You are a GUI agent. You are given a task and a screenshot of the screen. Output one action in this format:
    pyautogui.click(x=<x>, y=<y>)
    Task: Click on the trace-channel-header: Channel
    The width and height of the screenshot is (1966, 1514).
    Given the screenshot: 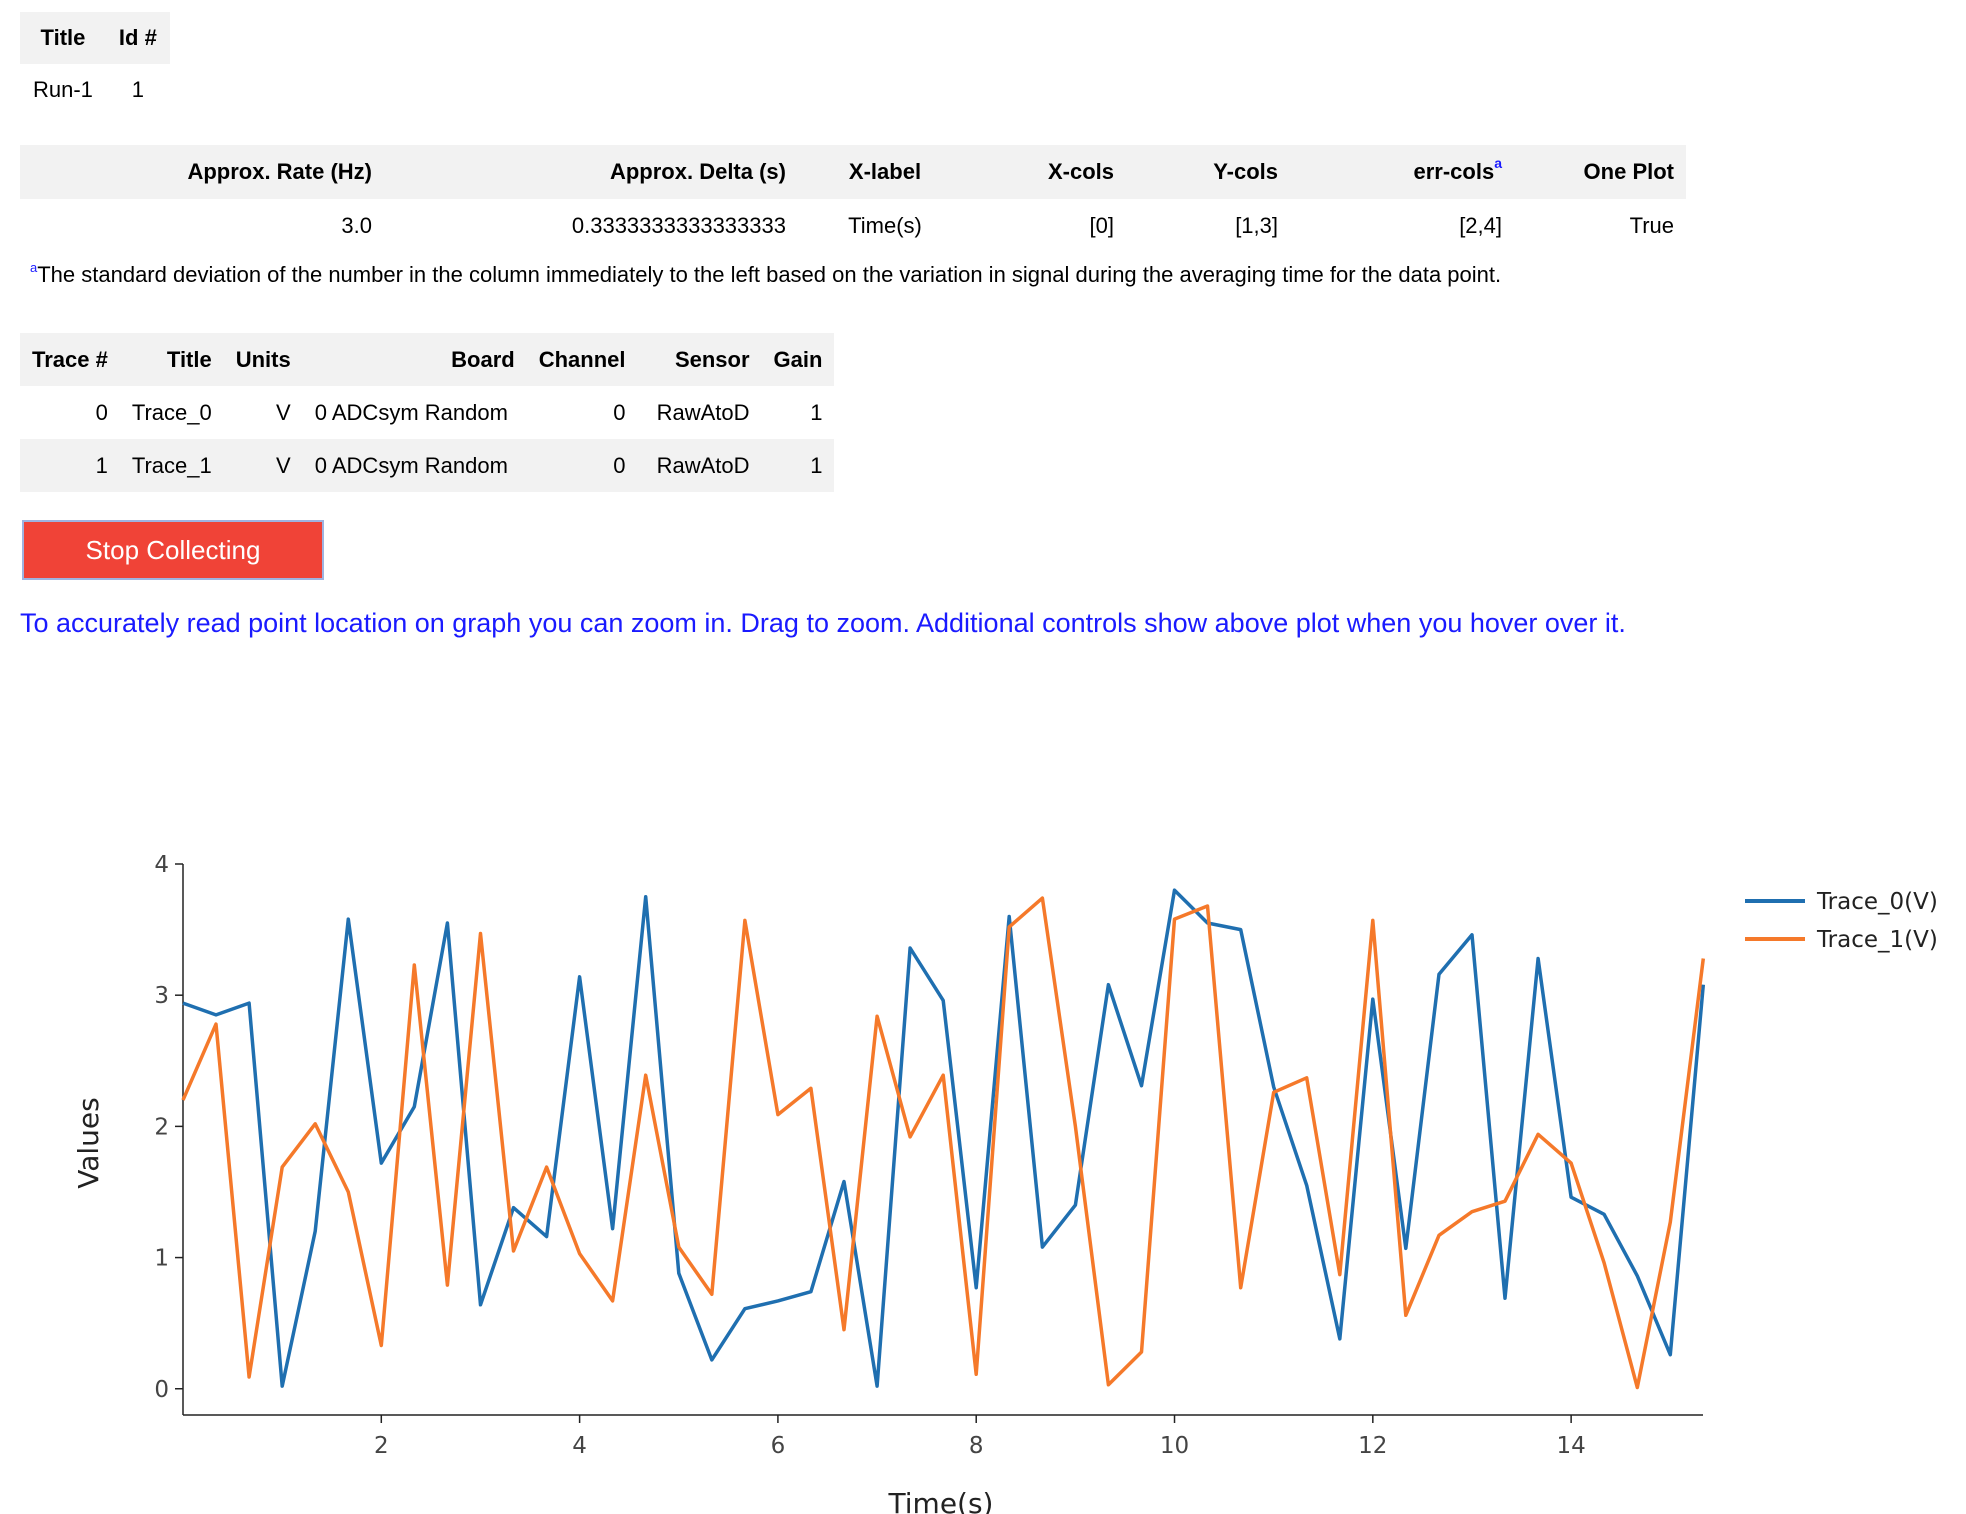 What is the action you would take?
    pyautogui.click(x=582, y=359)
    